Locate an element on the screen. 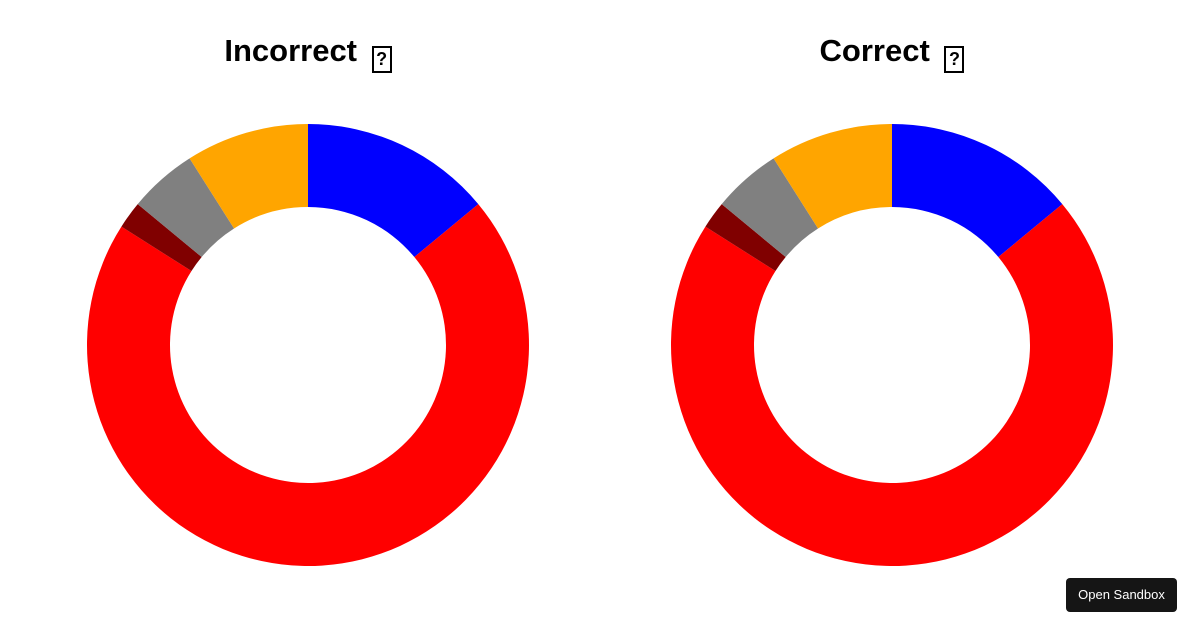 The height and width of the screenshot is (630, 1200). chart-title-text: Correct is located at coordinates (874, 50).